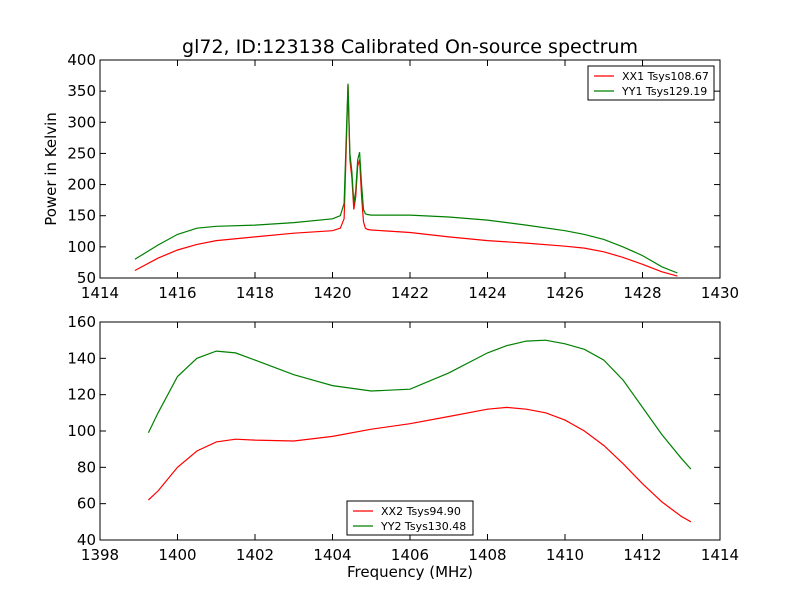 Image resolution: width=800 pixels, height=600 pixels. I want to click on y-tick-label: 120, so click(81, 395).